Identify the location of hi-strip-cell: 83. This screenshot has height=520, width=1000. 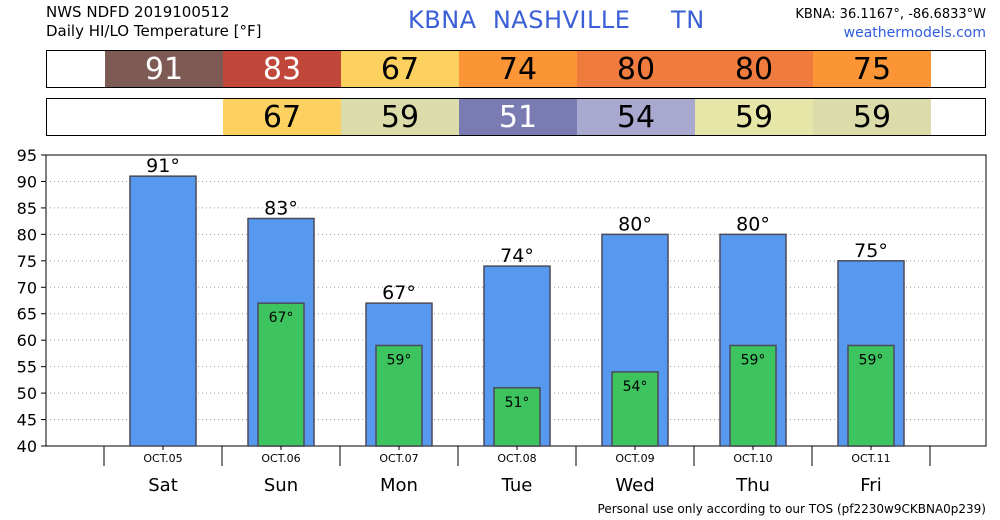
(282, 69).